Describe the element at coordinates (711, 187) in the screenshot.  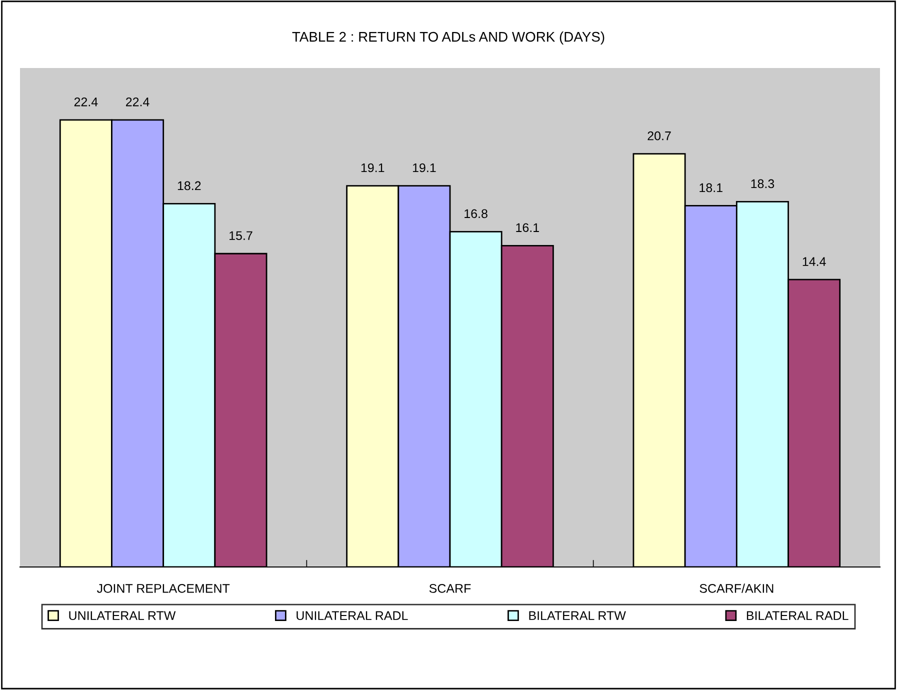
I see `data-label: 18.1` at that location.